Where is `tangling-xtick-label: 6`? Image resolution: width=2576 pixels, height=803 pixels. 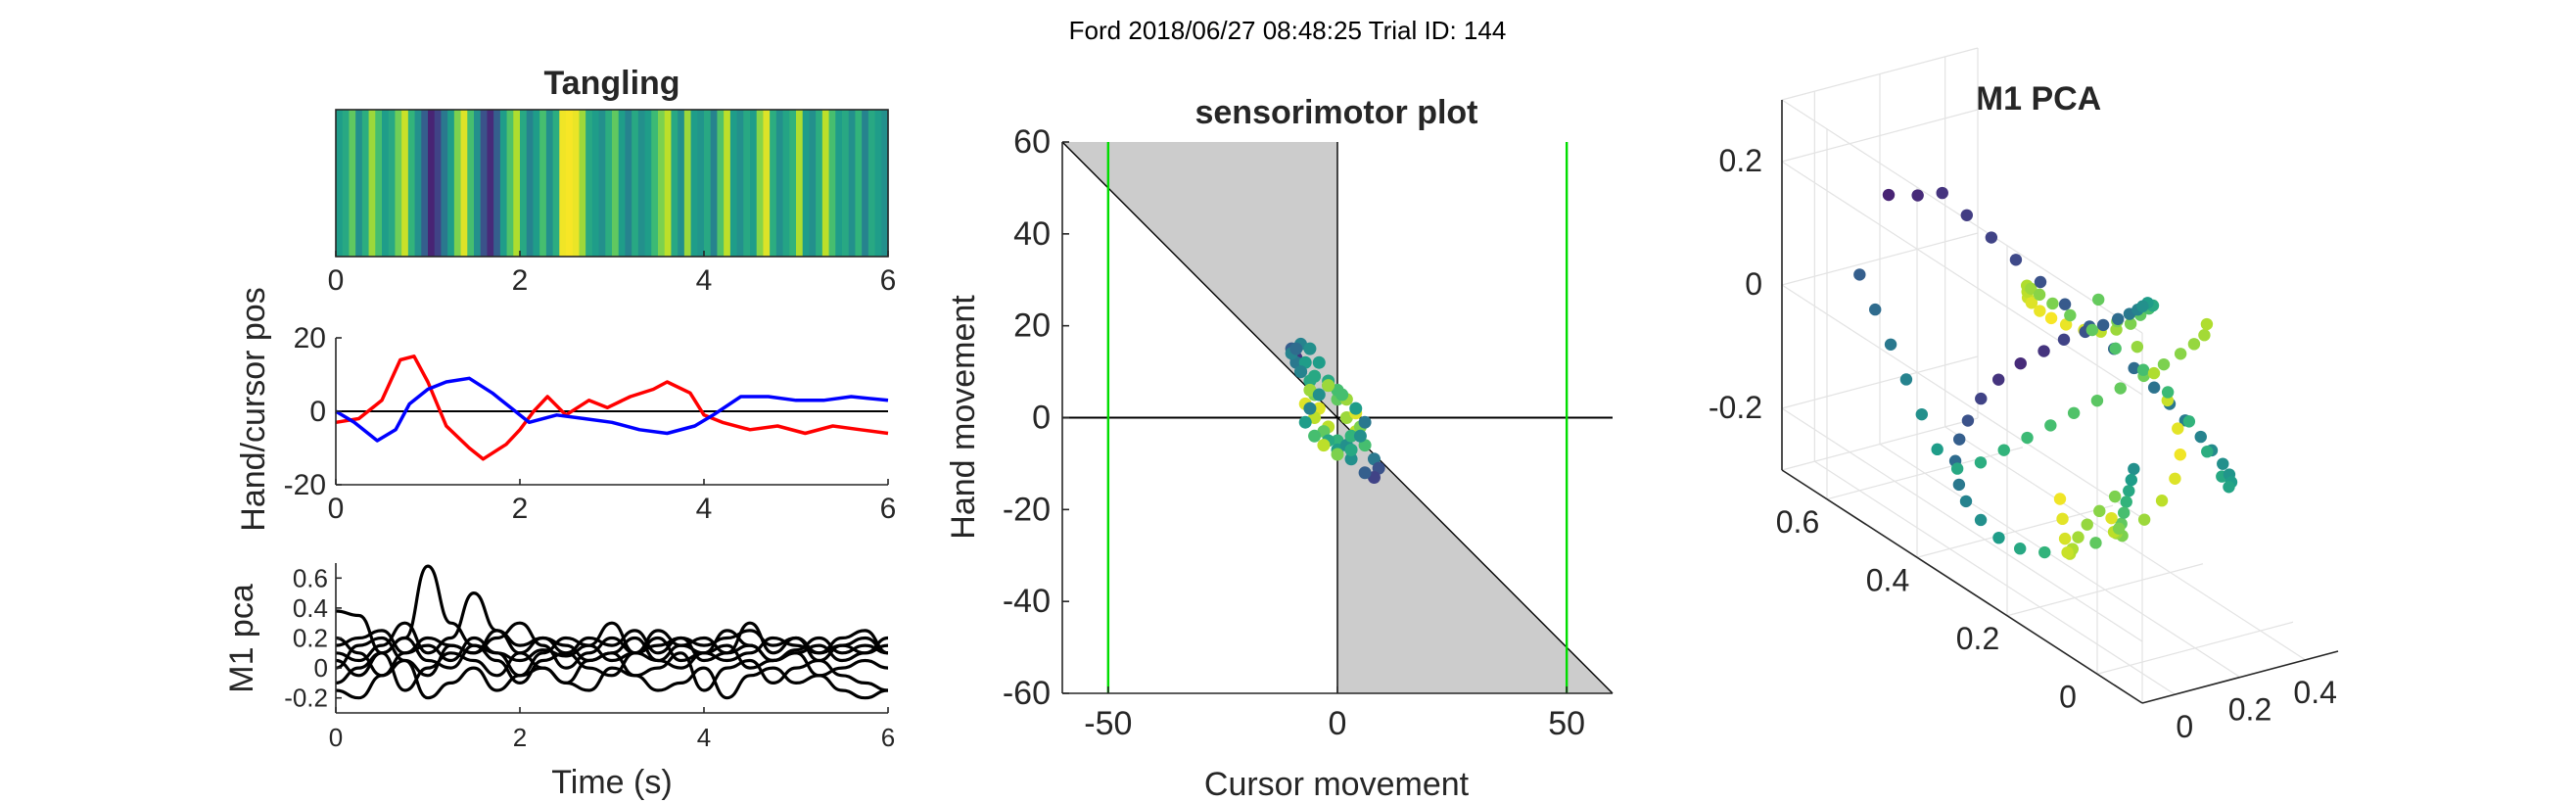
tangling-xtick-label: 6 is located at coordinates (889, 281).